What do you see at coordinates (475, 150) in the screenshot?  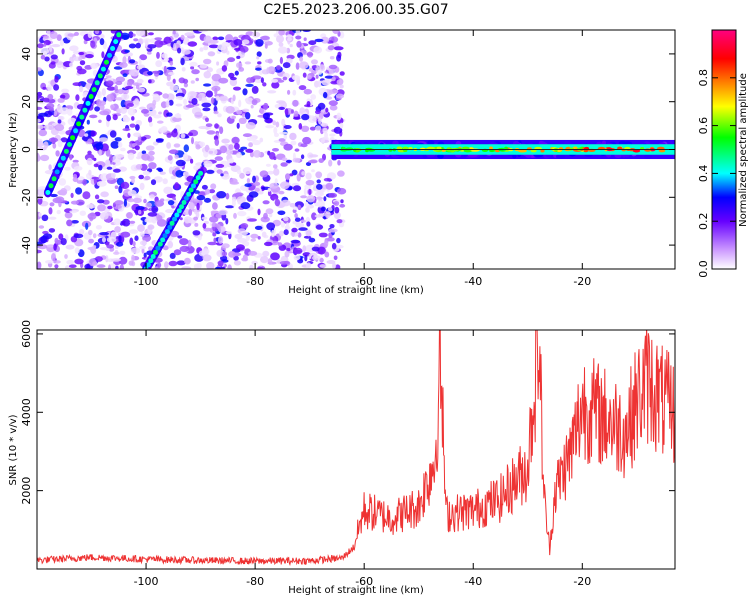 I see `heatmap-trace-peak` at bounding box center [475, 150].